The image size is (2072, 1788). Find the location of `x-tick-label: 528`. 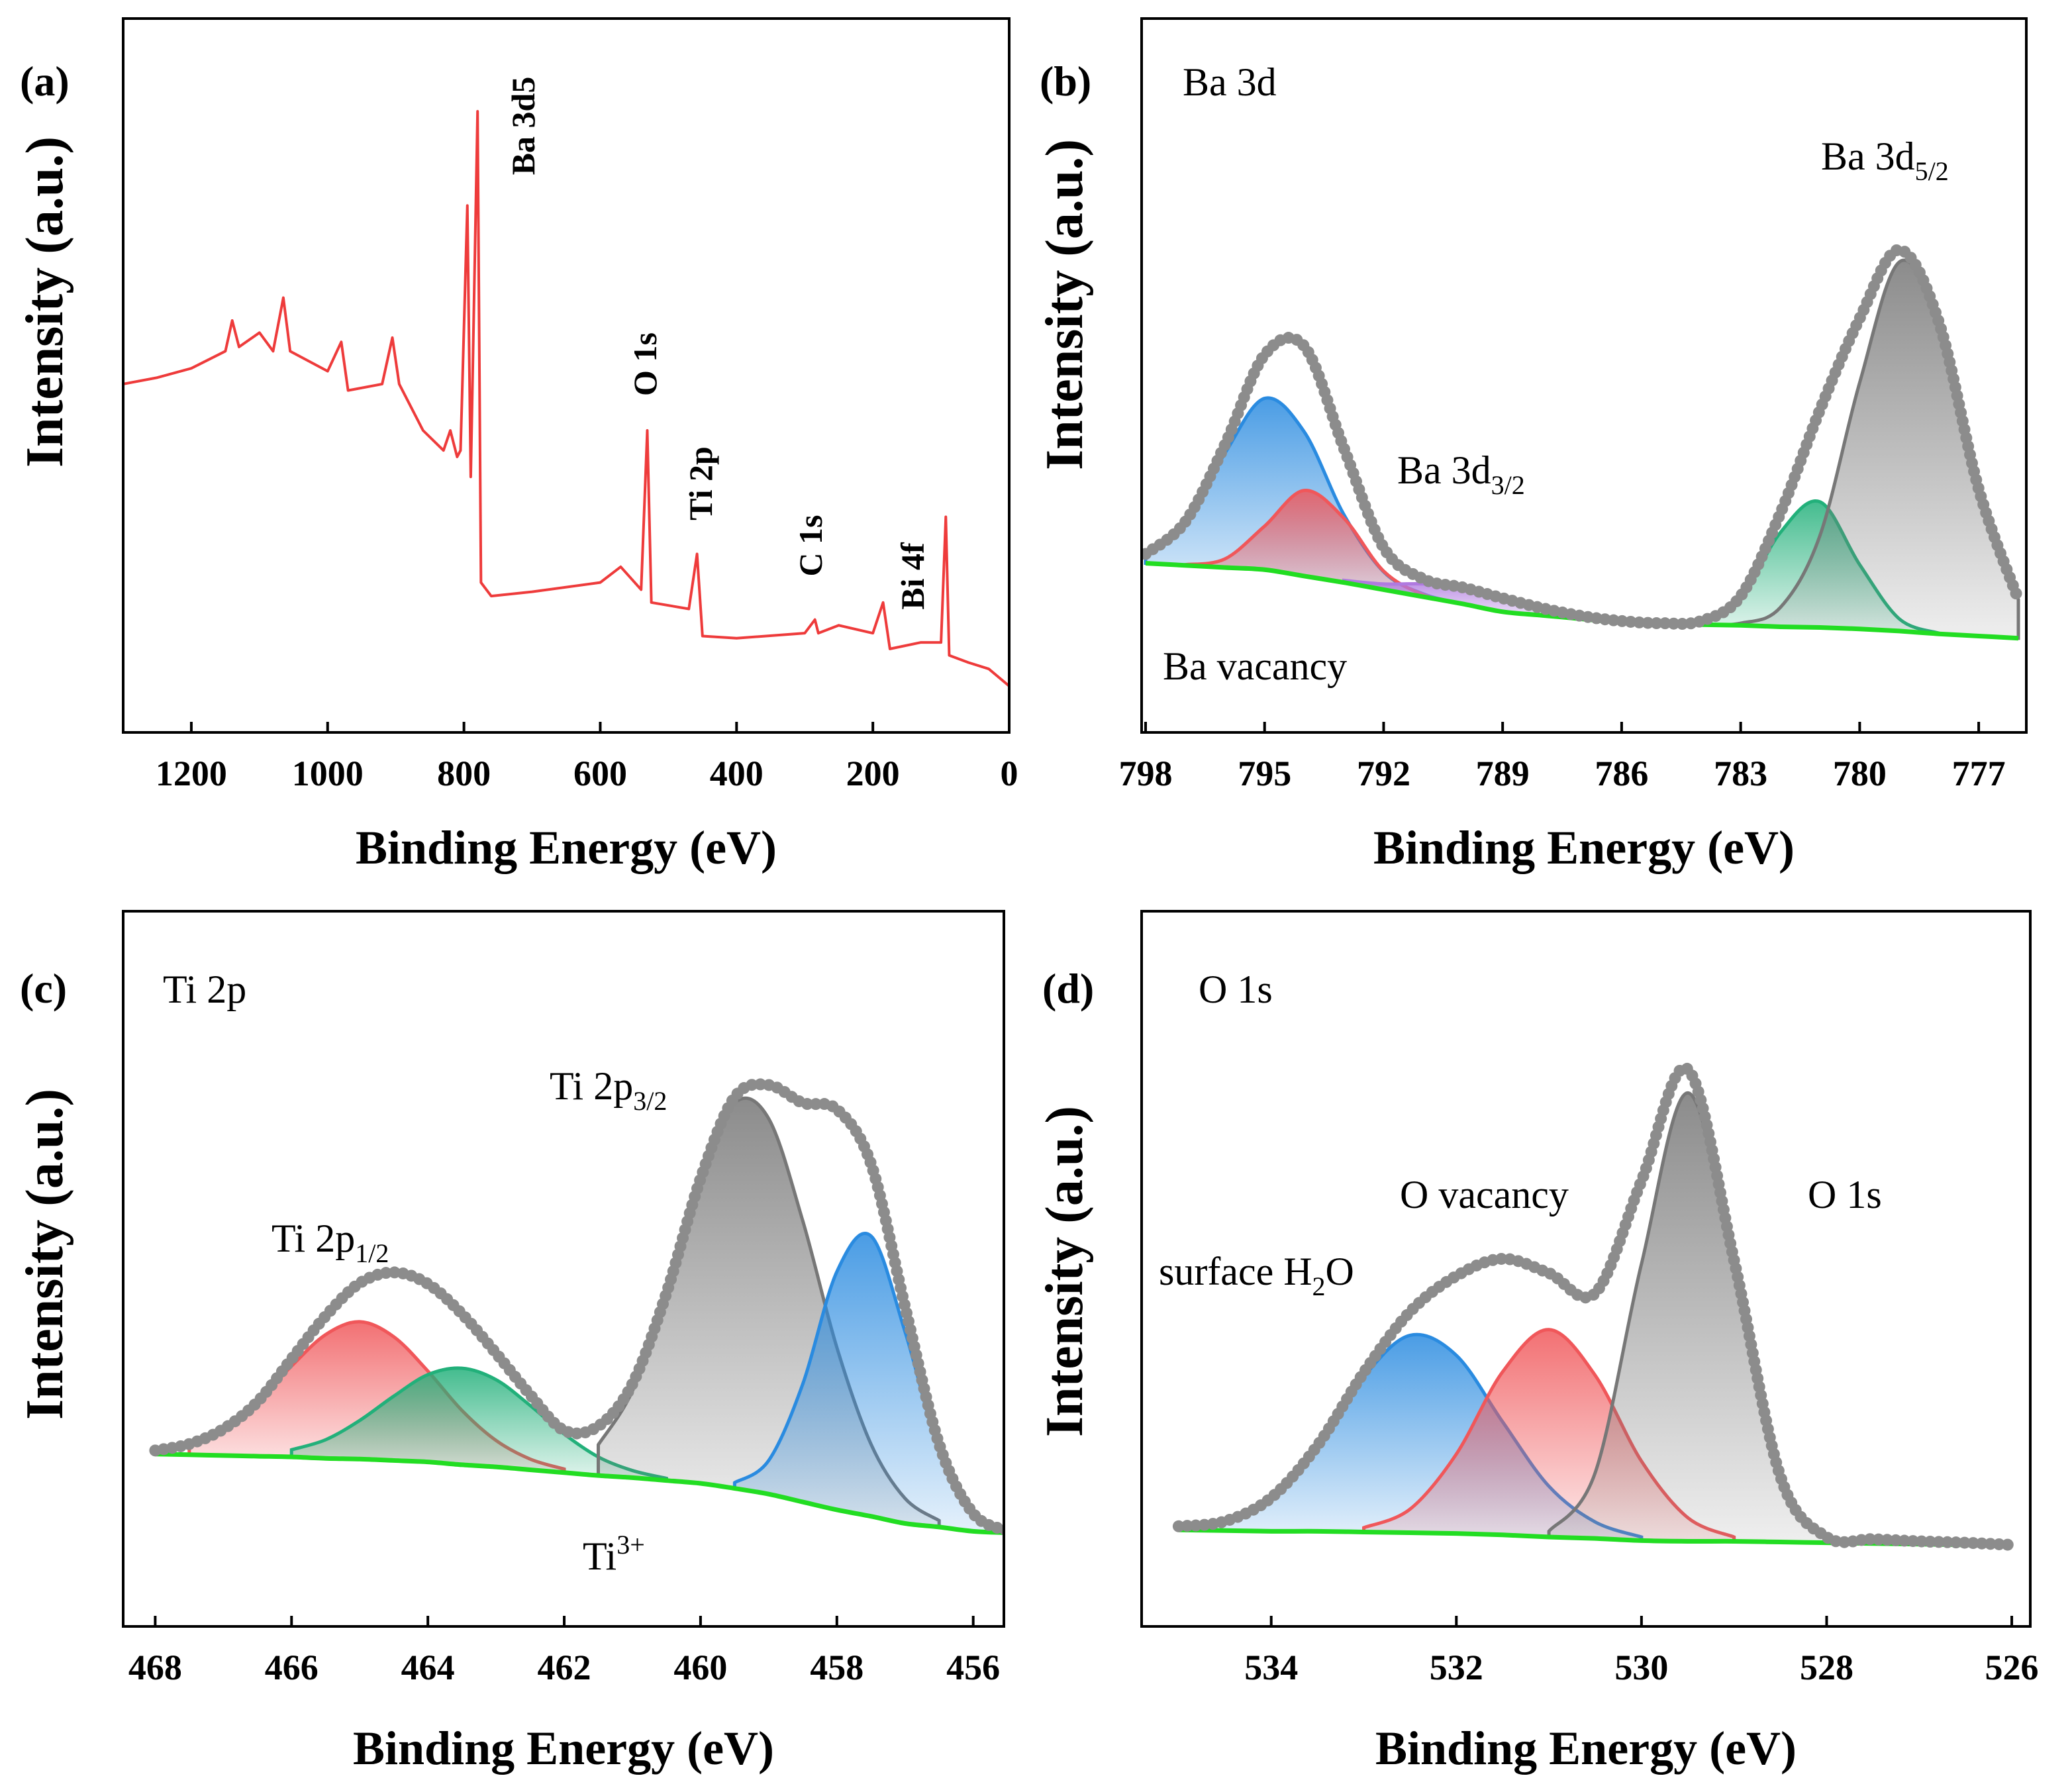

x-tick-label: 528 is located at coordinates (1826, 1667).